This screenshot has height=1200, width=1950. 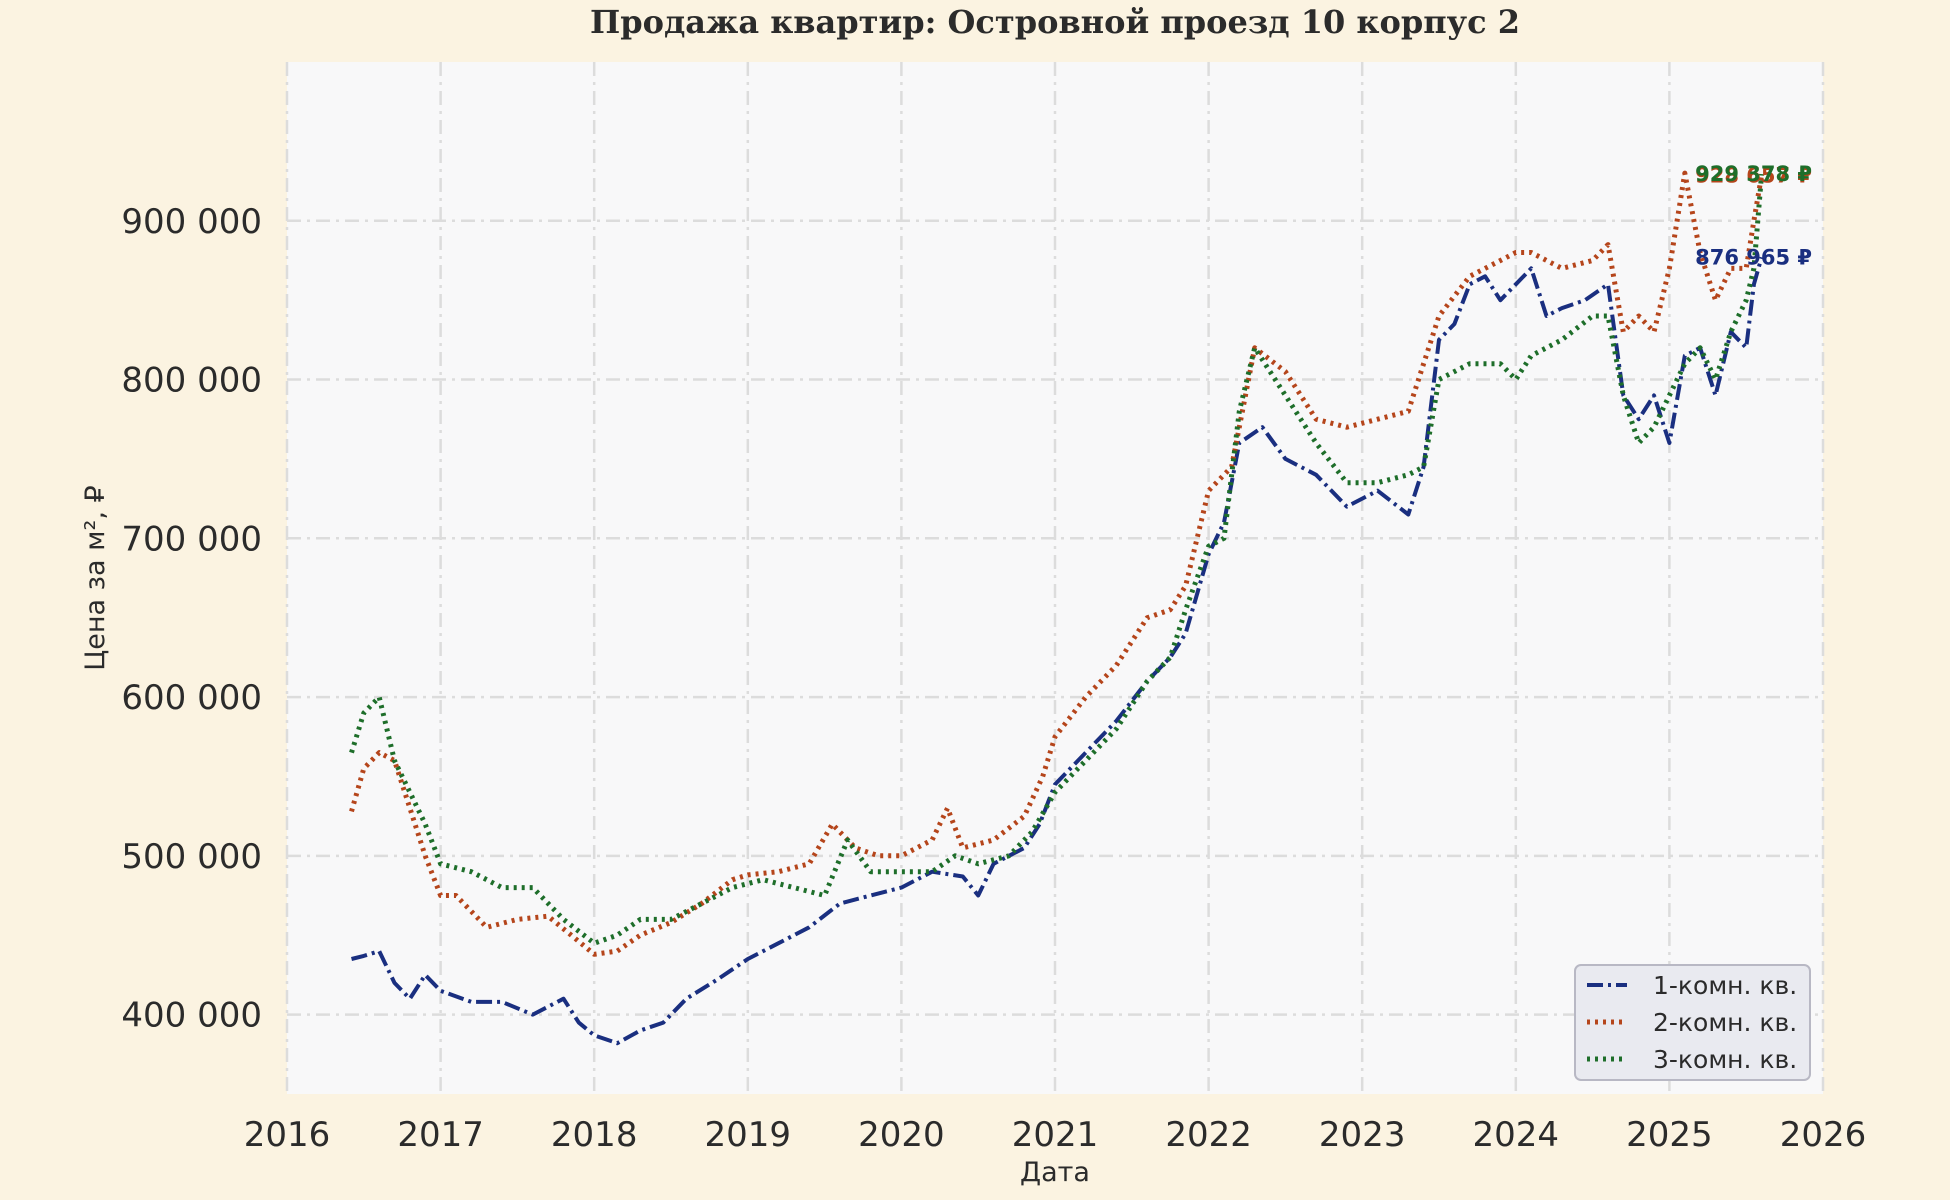 What do you see at coordinates (594, 1135) in the screenshot?
I see `x-tick-label: 2018` at bounding box center [594, 1135].